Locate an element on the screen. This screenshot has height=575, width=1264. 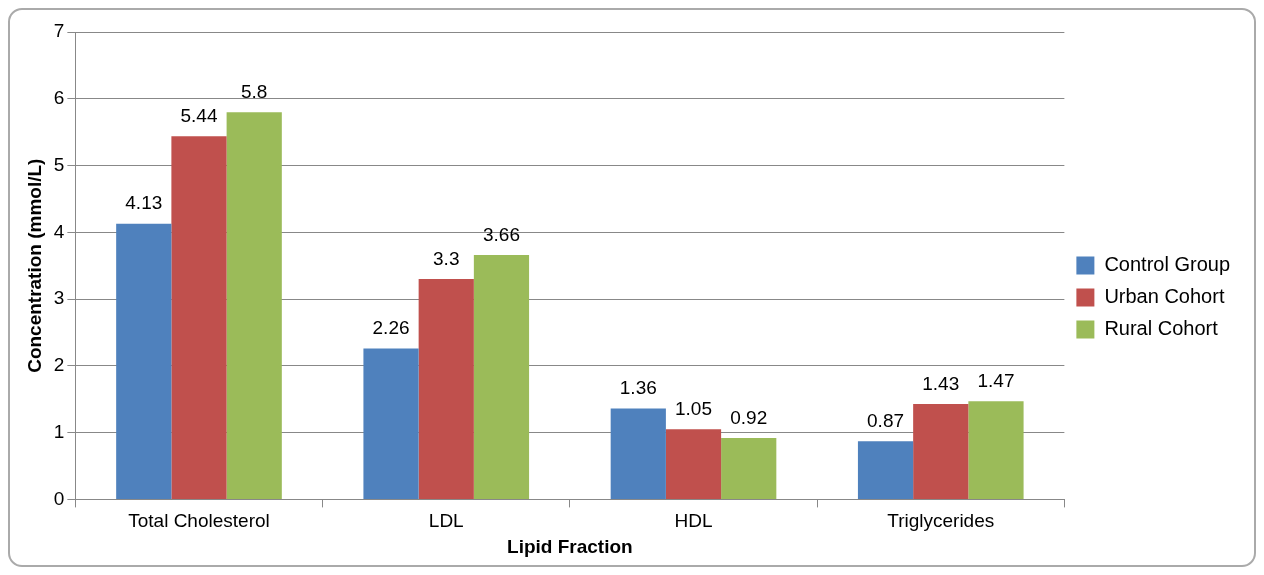
y-tick-label: 4 is located at coordinates (59, 231).